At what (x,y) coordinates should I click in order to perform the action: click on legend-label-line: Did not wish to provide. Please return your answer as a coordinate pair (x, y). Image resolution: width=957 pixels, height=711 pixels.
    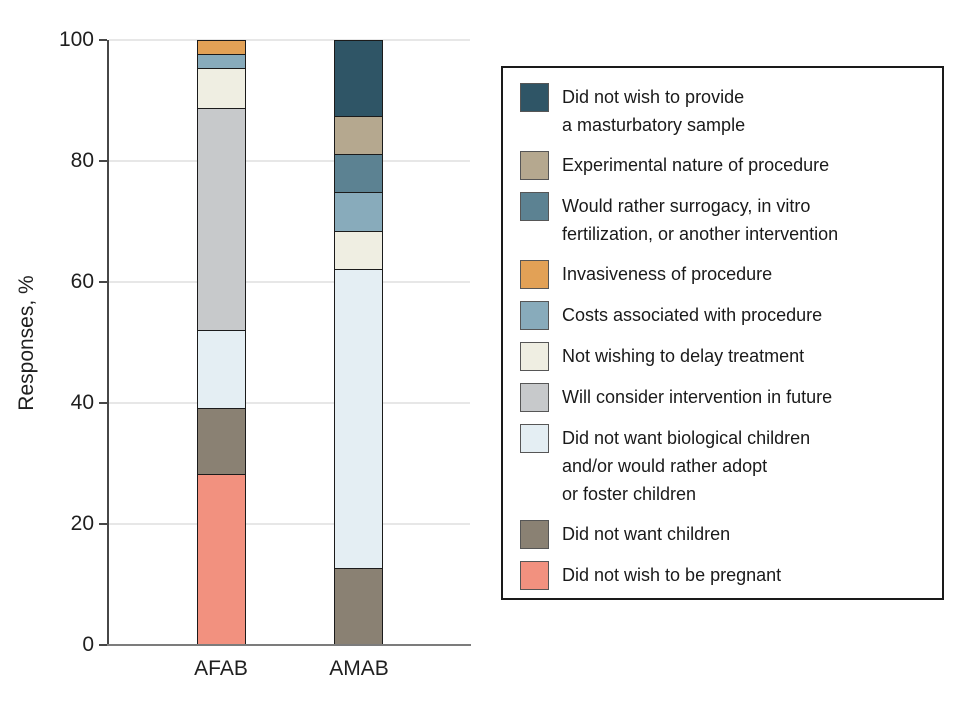
    Looking at the image, I should click on (653, 97).